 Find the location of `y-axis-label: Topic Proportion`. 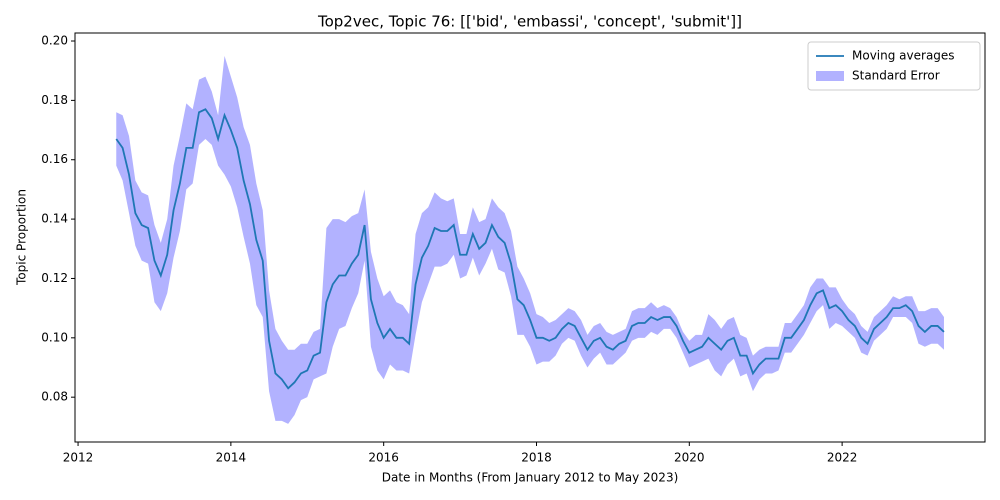

y-axis-label: Topic Proportion is located at coordinates (22, 237).